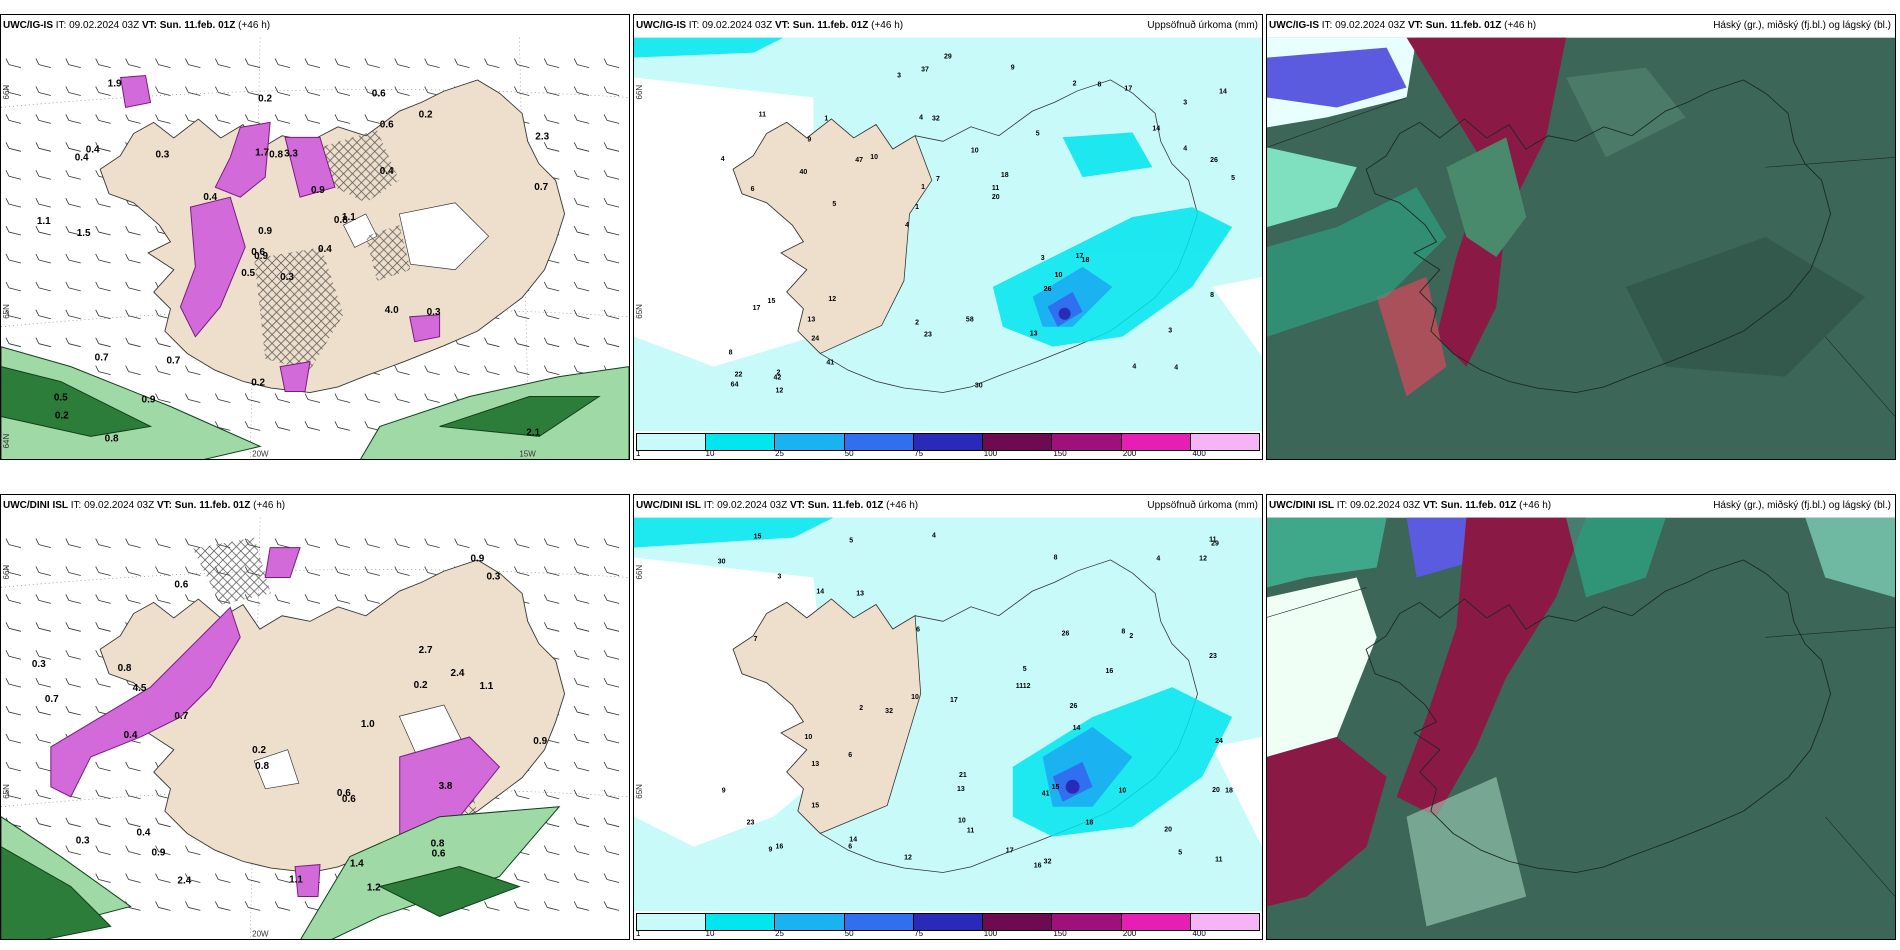  What do you see at coordinates (1034, 334) in the screenshot?
I see `value-label: 13` at bounding box center [1034, 334].